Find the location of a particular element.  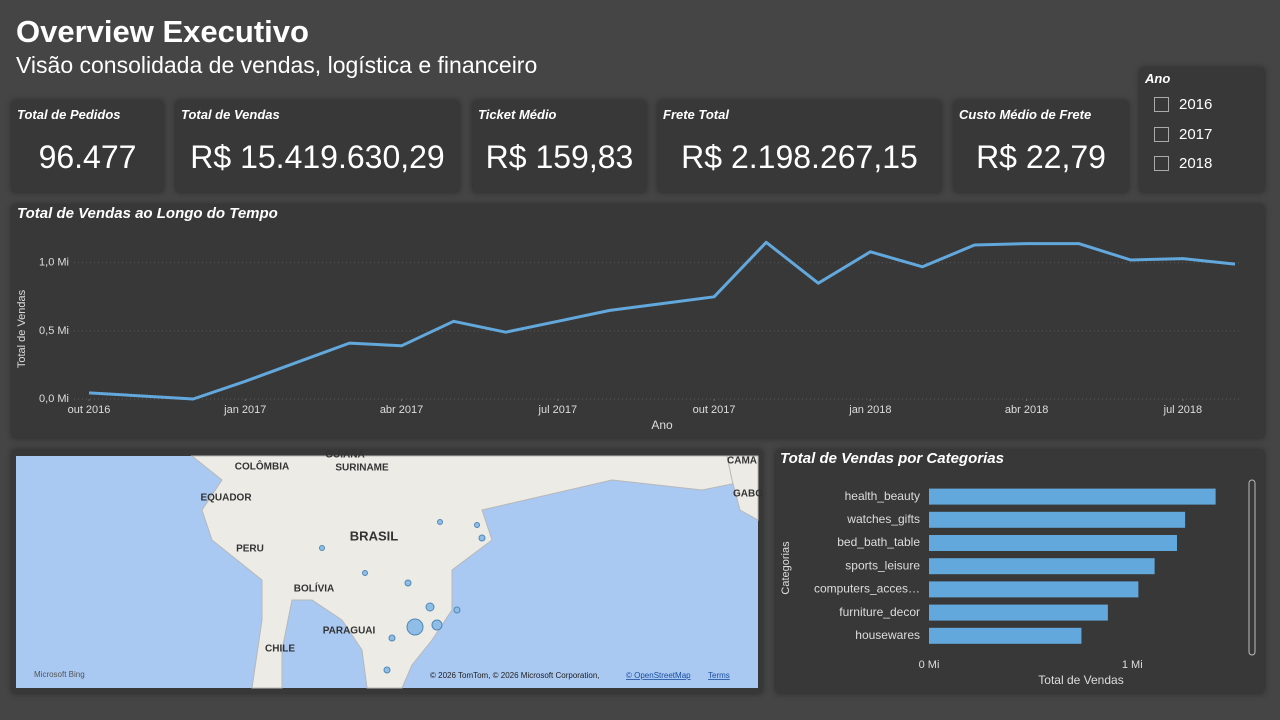

slicer-item: 2017 is located at coordinates (1183, 134).